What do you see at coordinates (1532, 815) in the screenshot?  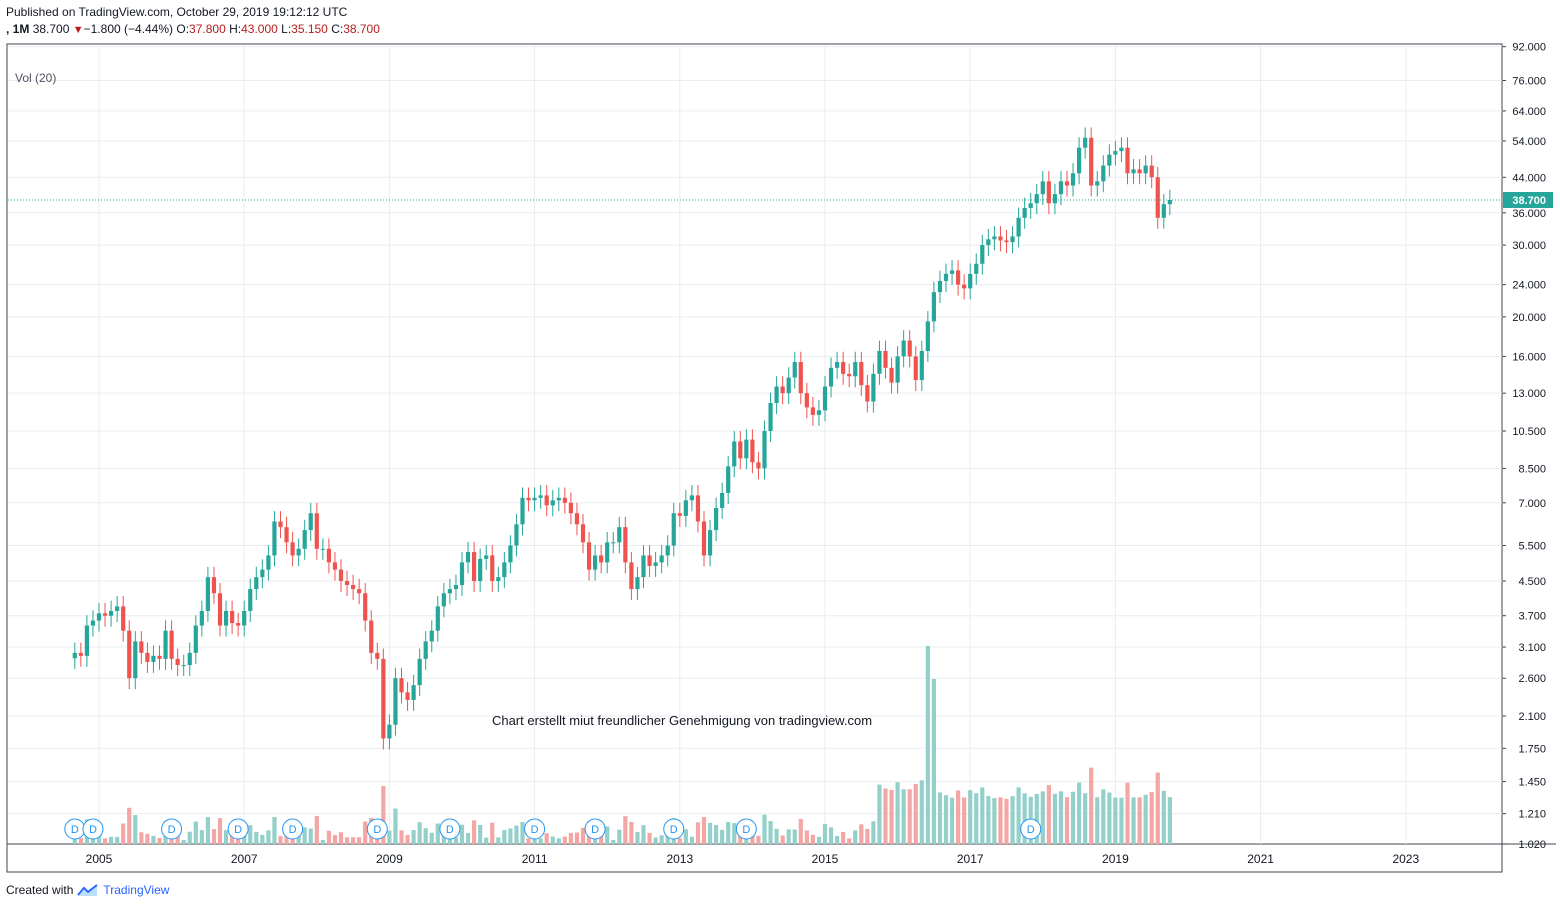 I see `y-tick-label: 1.210` at bounding box center [1532, 815].